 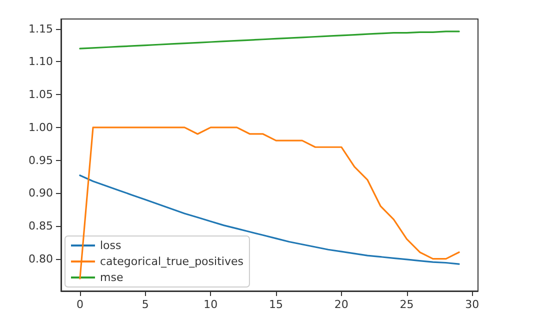 I want to click on x-tick-label: 5, so click(x=145, y=304).